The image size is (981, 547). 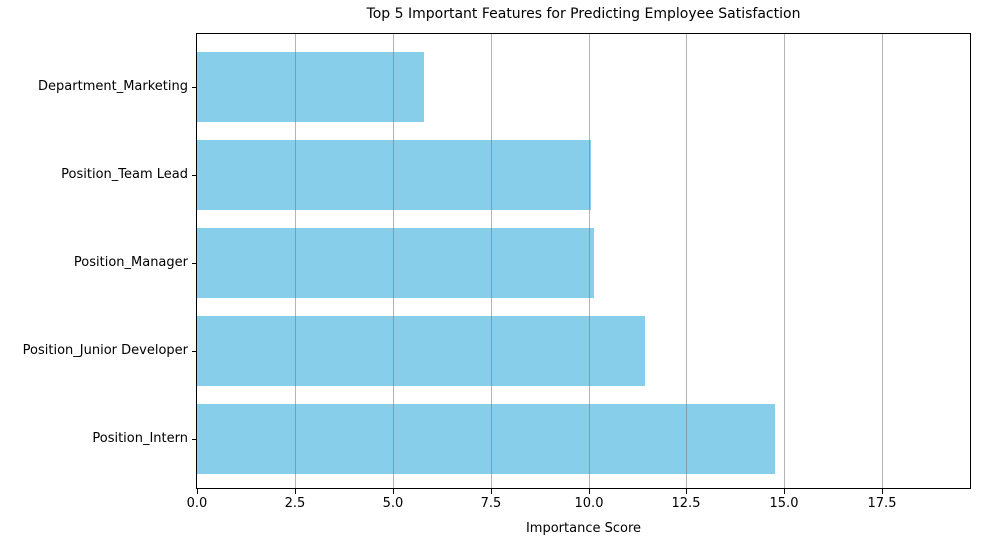 What do you see at coordinates (491, 261) in the screenshot?
I see `gridline-x-7.5` at bounding box center [491, 261].